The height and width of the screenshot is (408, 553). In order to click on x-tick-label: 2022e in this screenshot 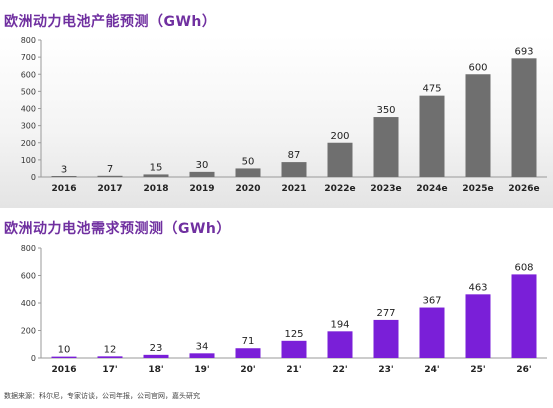, I will do `click(339, 189)`.